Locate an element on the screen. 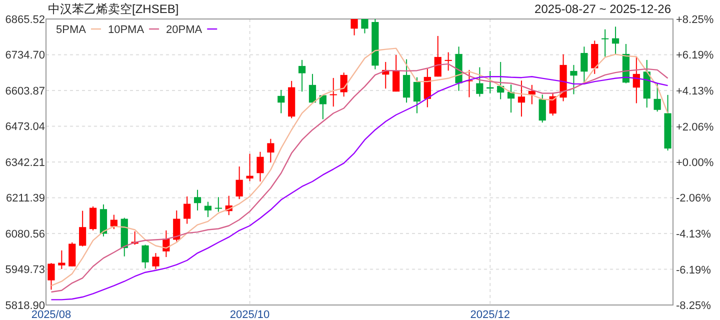  y-tick-label: 5818.90 is located at coordinates (25, 306).